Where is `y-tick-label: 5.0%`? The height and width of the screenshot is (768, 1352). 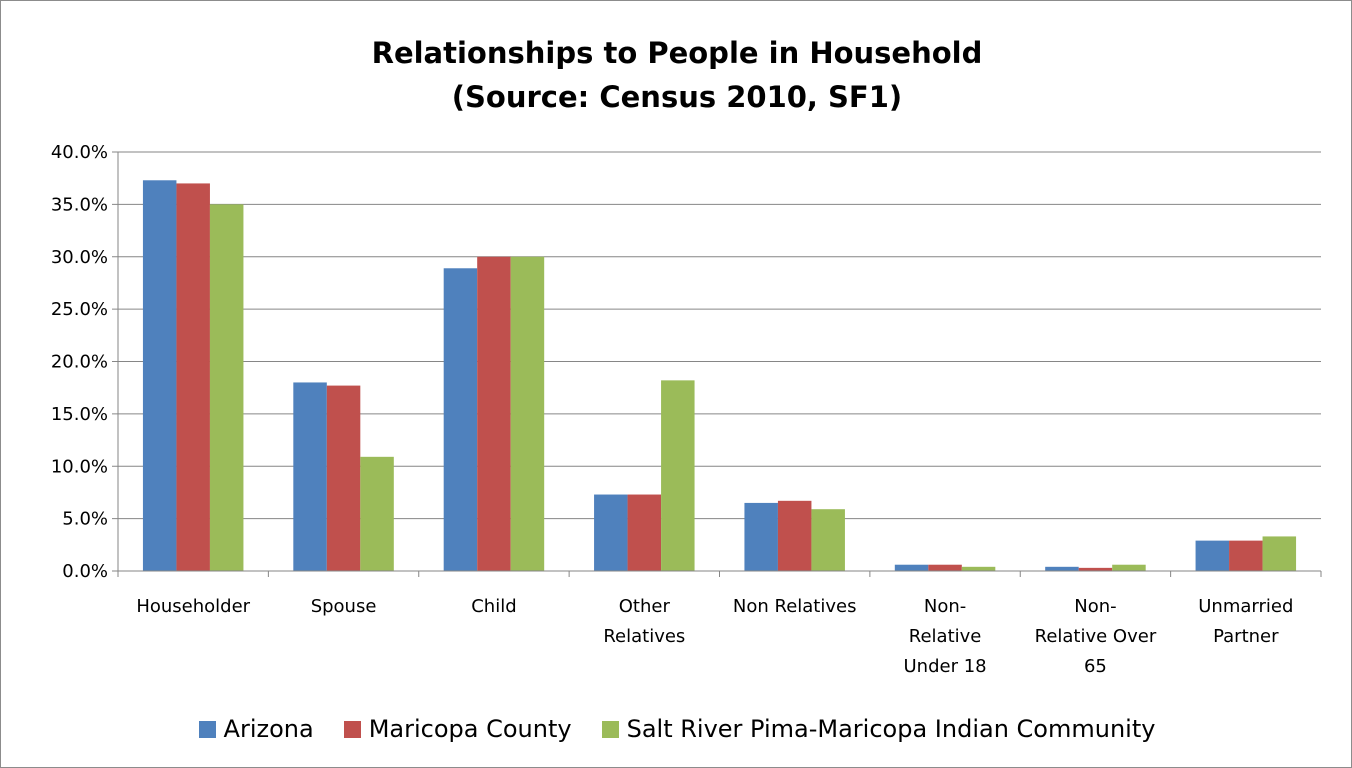 y-tick-label: 5.0% is located at coordinates (85, 519).